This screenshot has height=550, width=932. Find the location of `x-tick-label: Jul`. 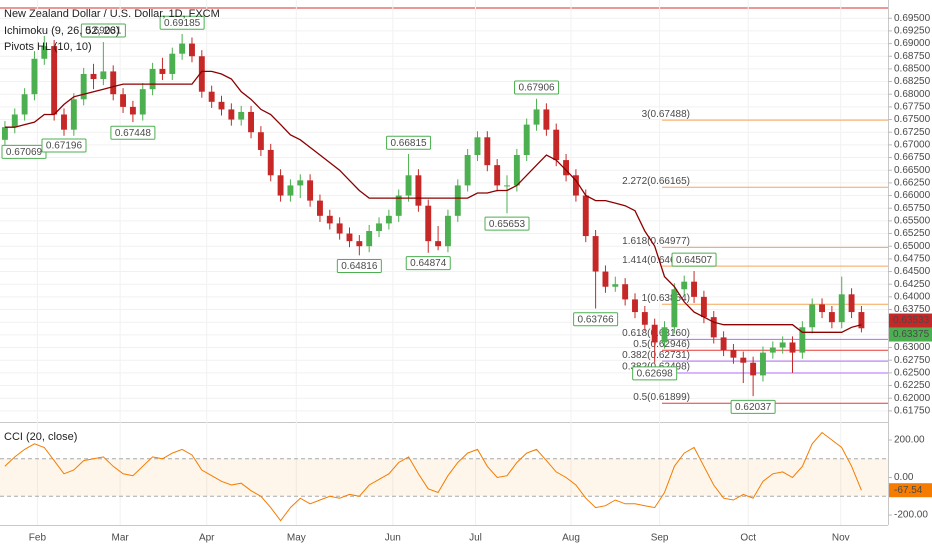

x-tick-label: Jul is located at coordinates (475, 538).